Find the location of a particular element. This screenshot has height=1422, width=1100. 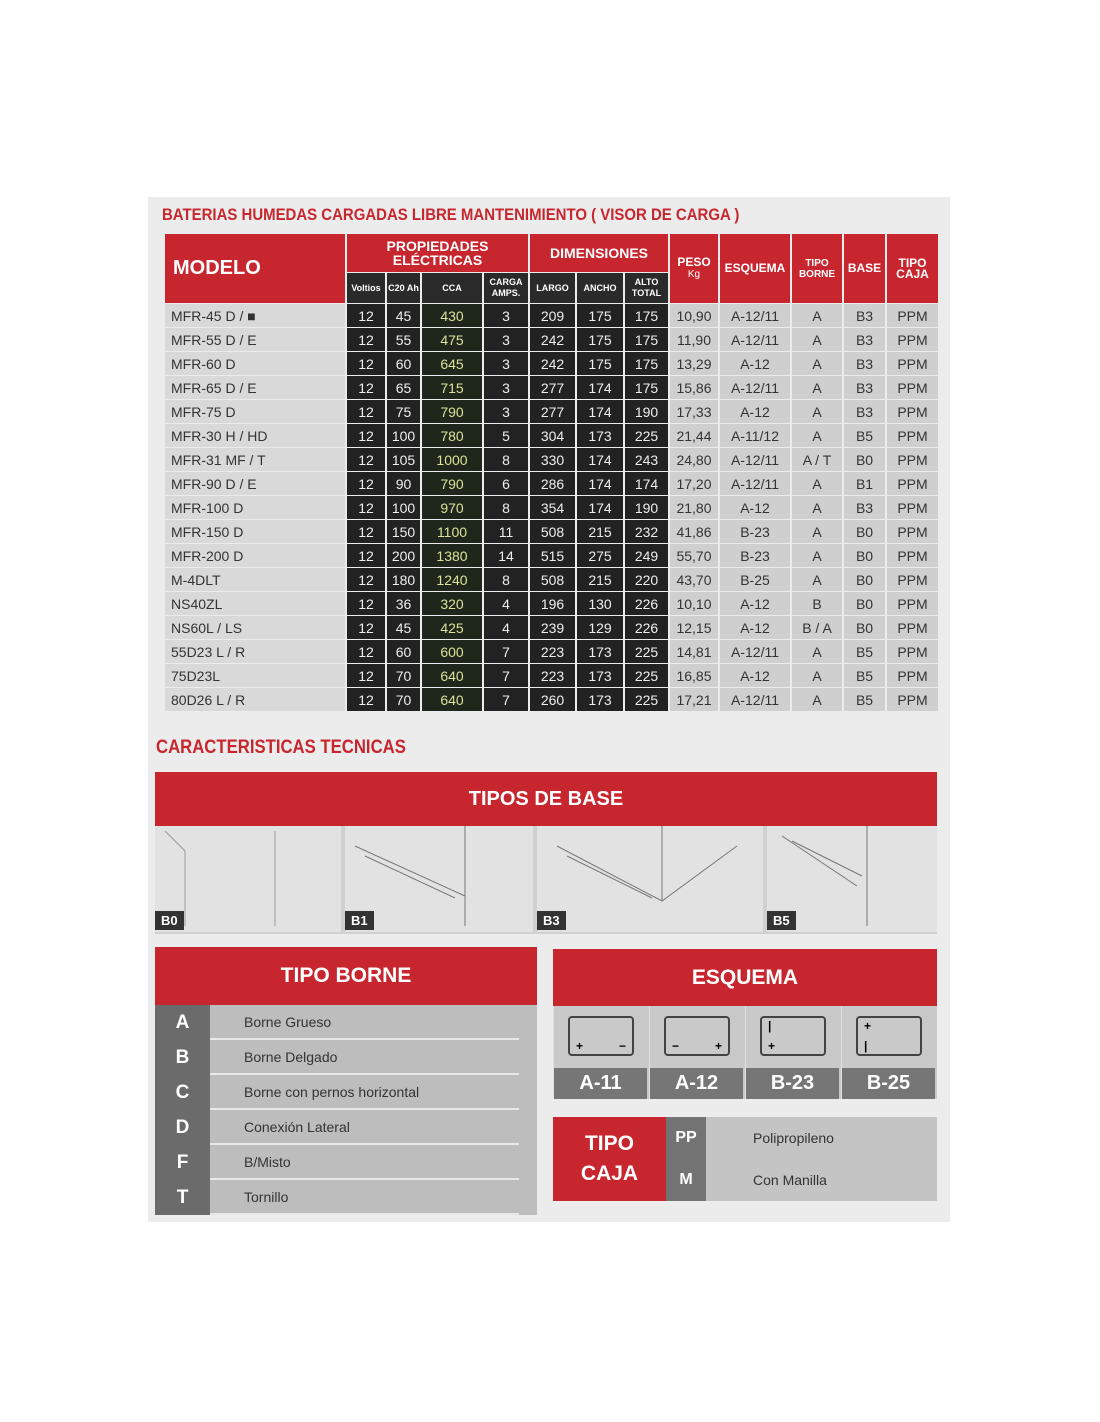

cell-alto: 232 is located at coordinates (646, 531).